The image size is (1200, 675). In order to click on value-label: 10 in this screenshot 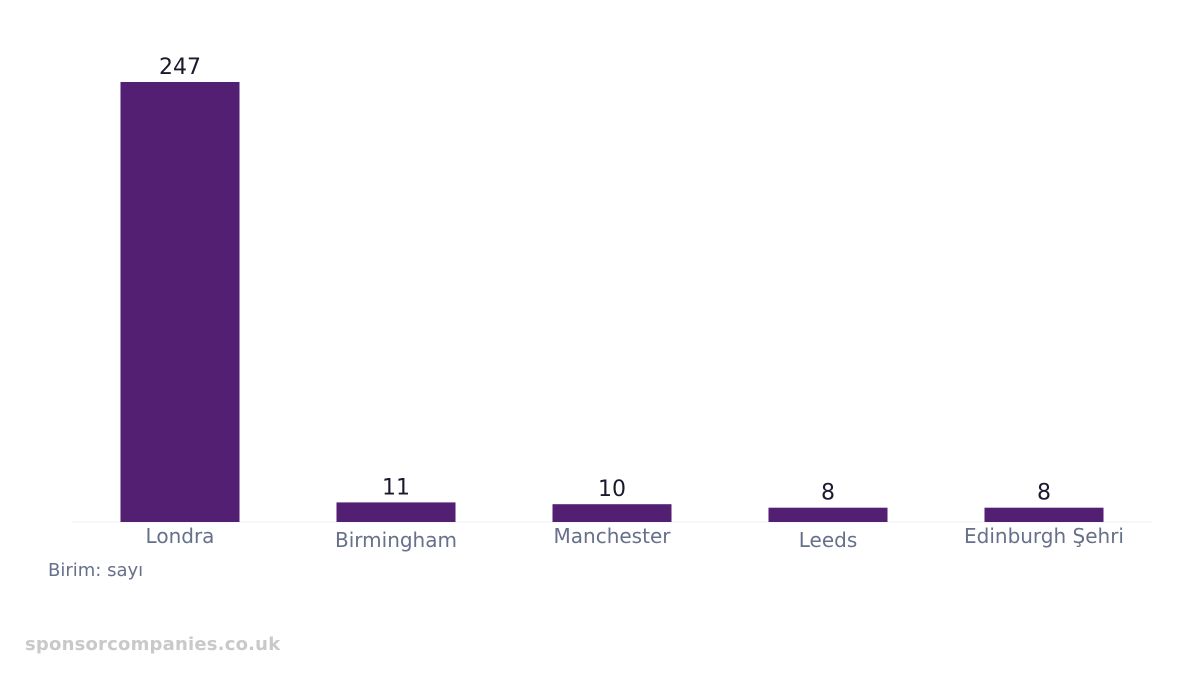, I will do `click(612, 489)`.